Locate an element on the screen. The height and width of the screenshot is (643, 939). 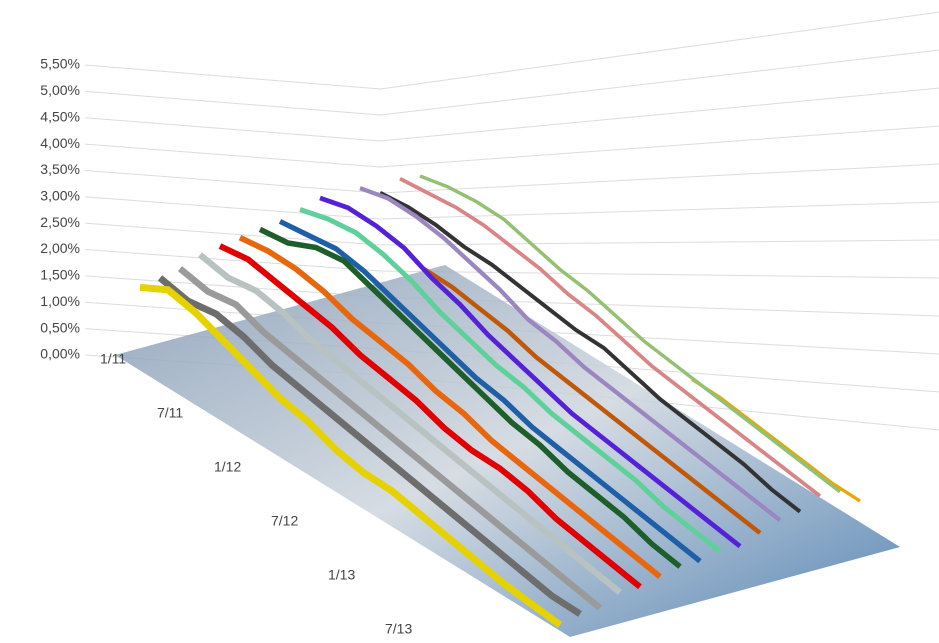
y-tick-label: 5,00% is located at coordinates (60, 90).